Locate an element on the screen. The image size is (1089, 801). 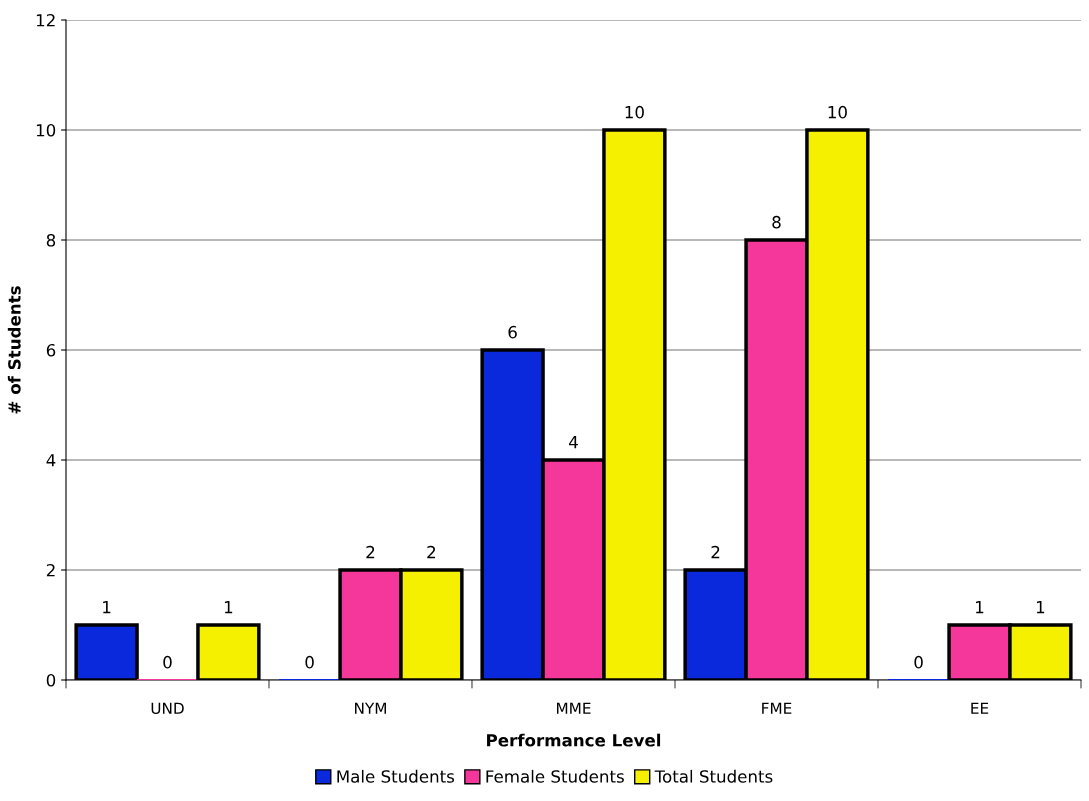
y-tick-label: 4 is located at coordinates (51, 460).